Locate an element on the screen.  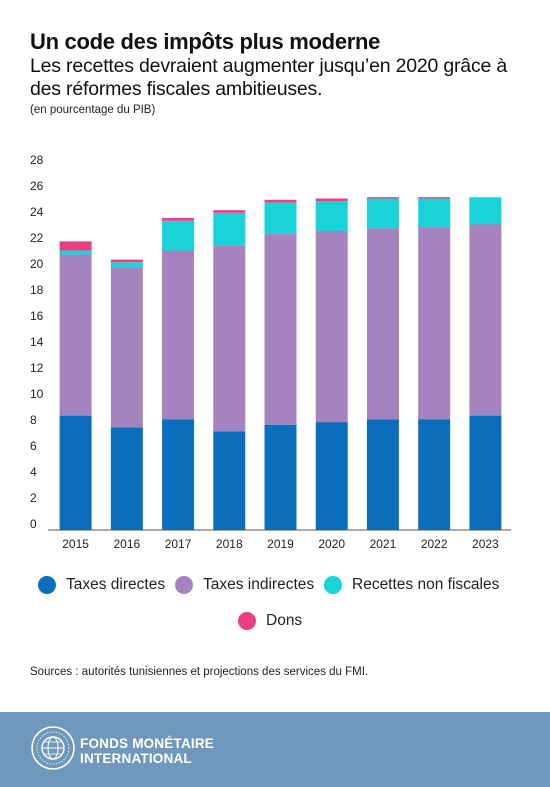
y-tick-label: 24 is located at coordinates (37, 212).